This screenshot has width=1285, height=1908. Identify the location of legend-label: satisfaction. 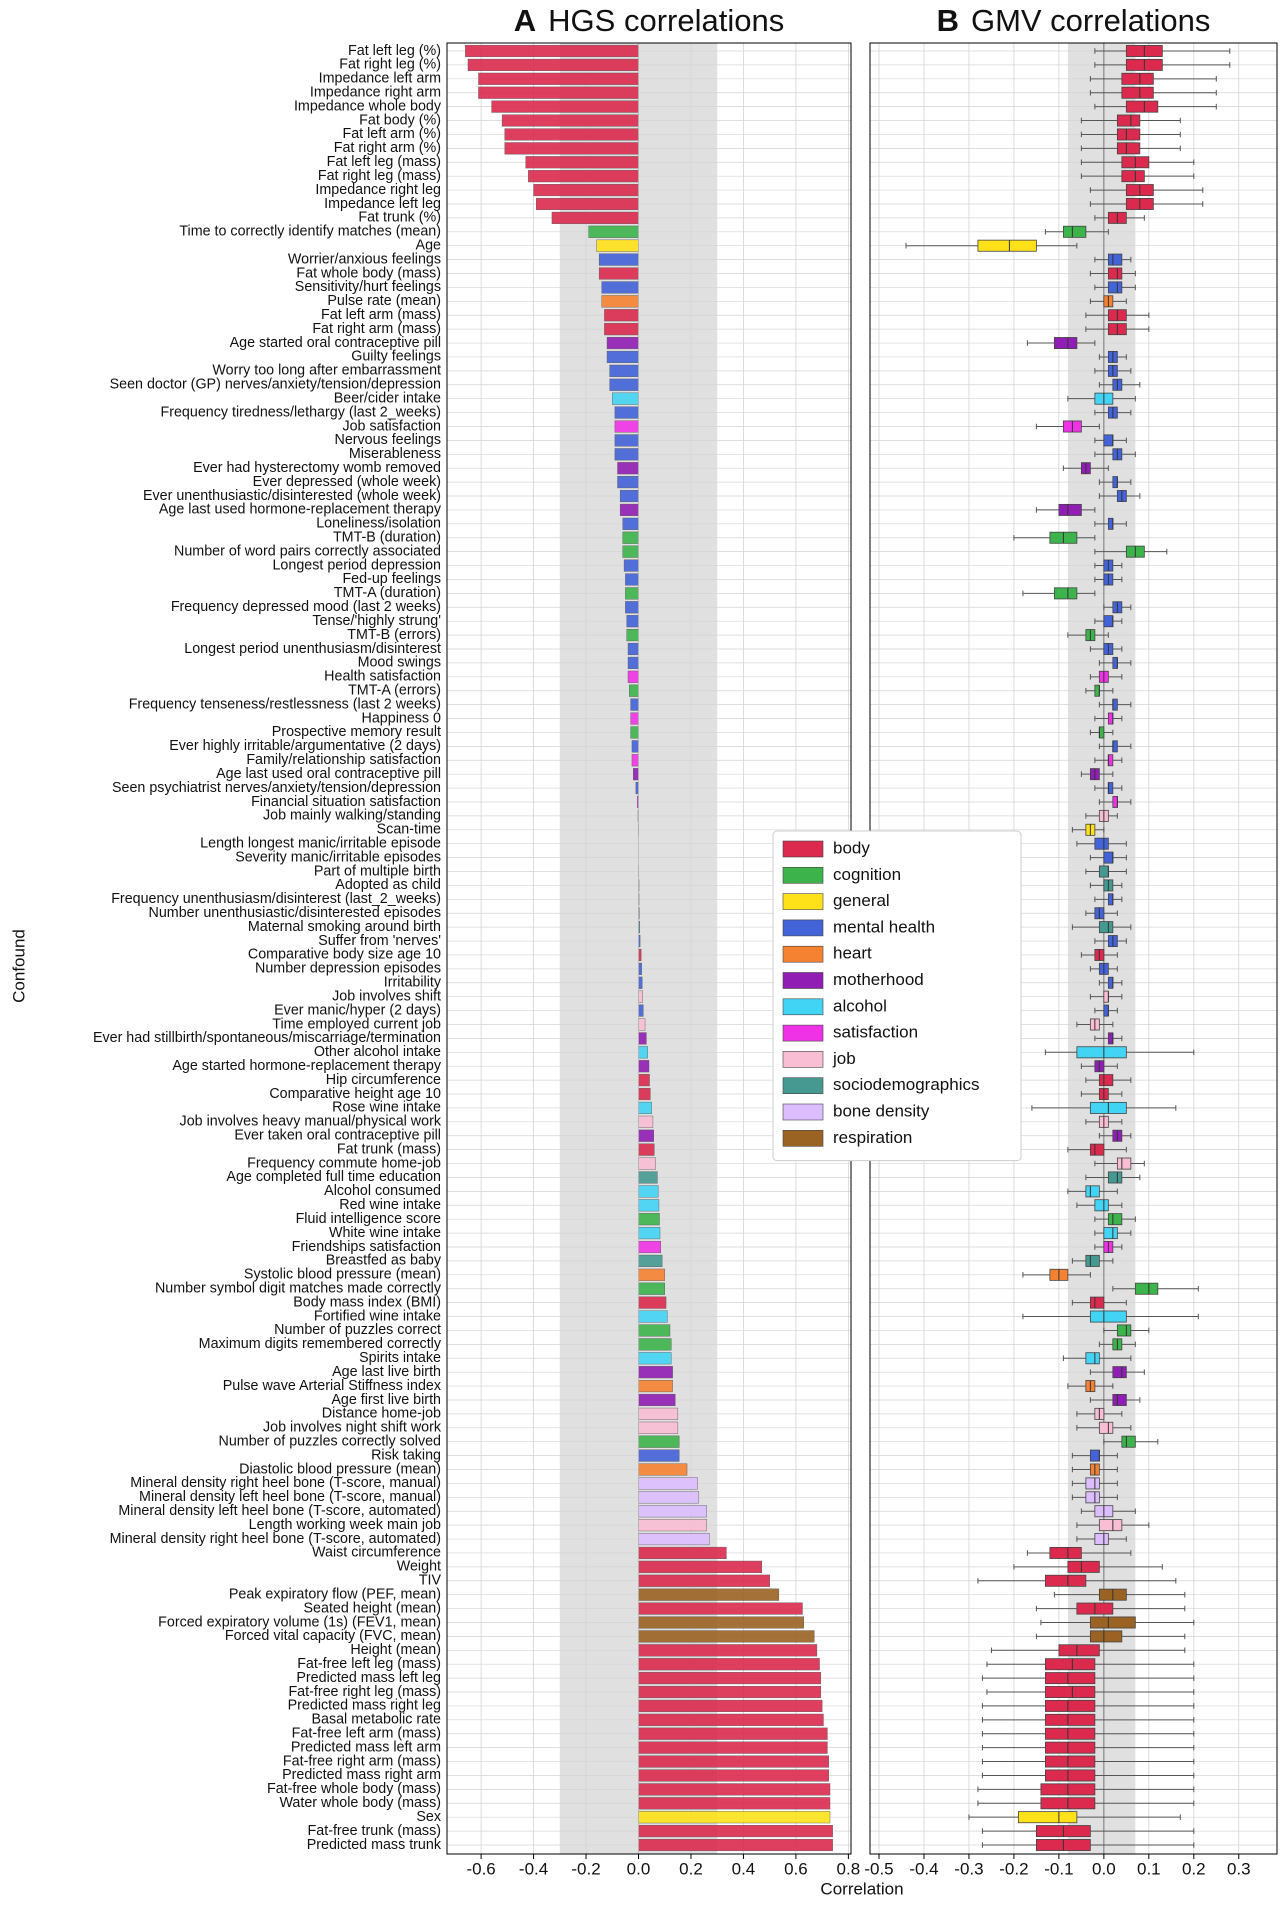
(875, 1032).